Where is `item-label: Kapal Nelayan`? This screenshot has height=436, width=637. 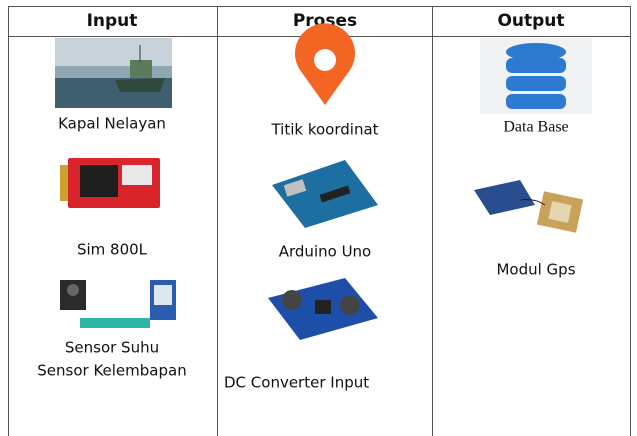
item-label: Kapal Nelayan is located at coordinates (112, 124).